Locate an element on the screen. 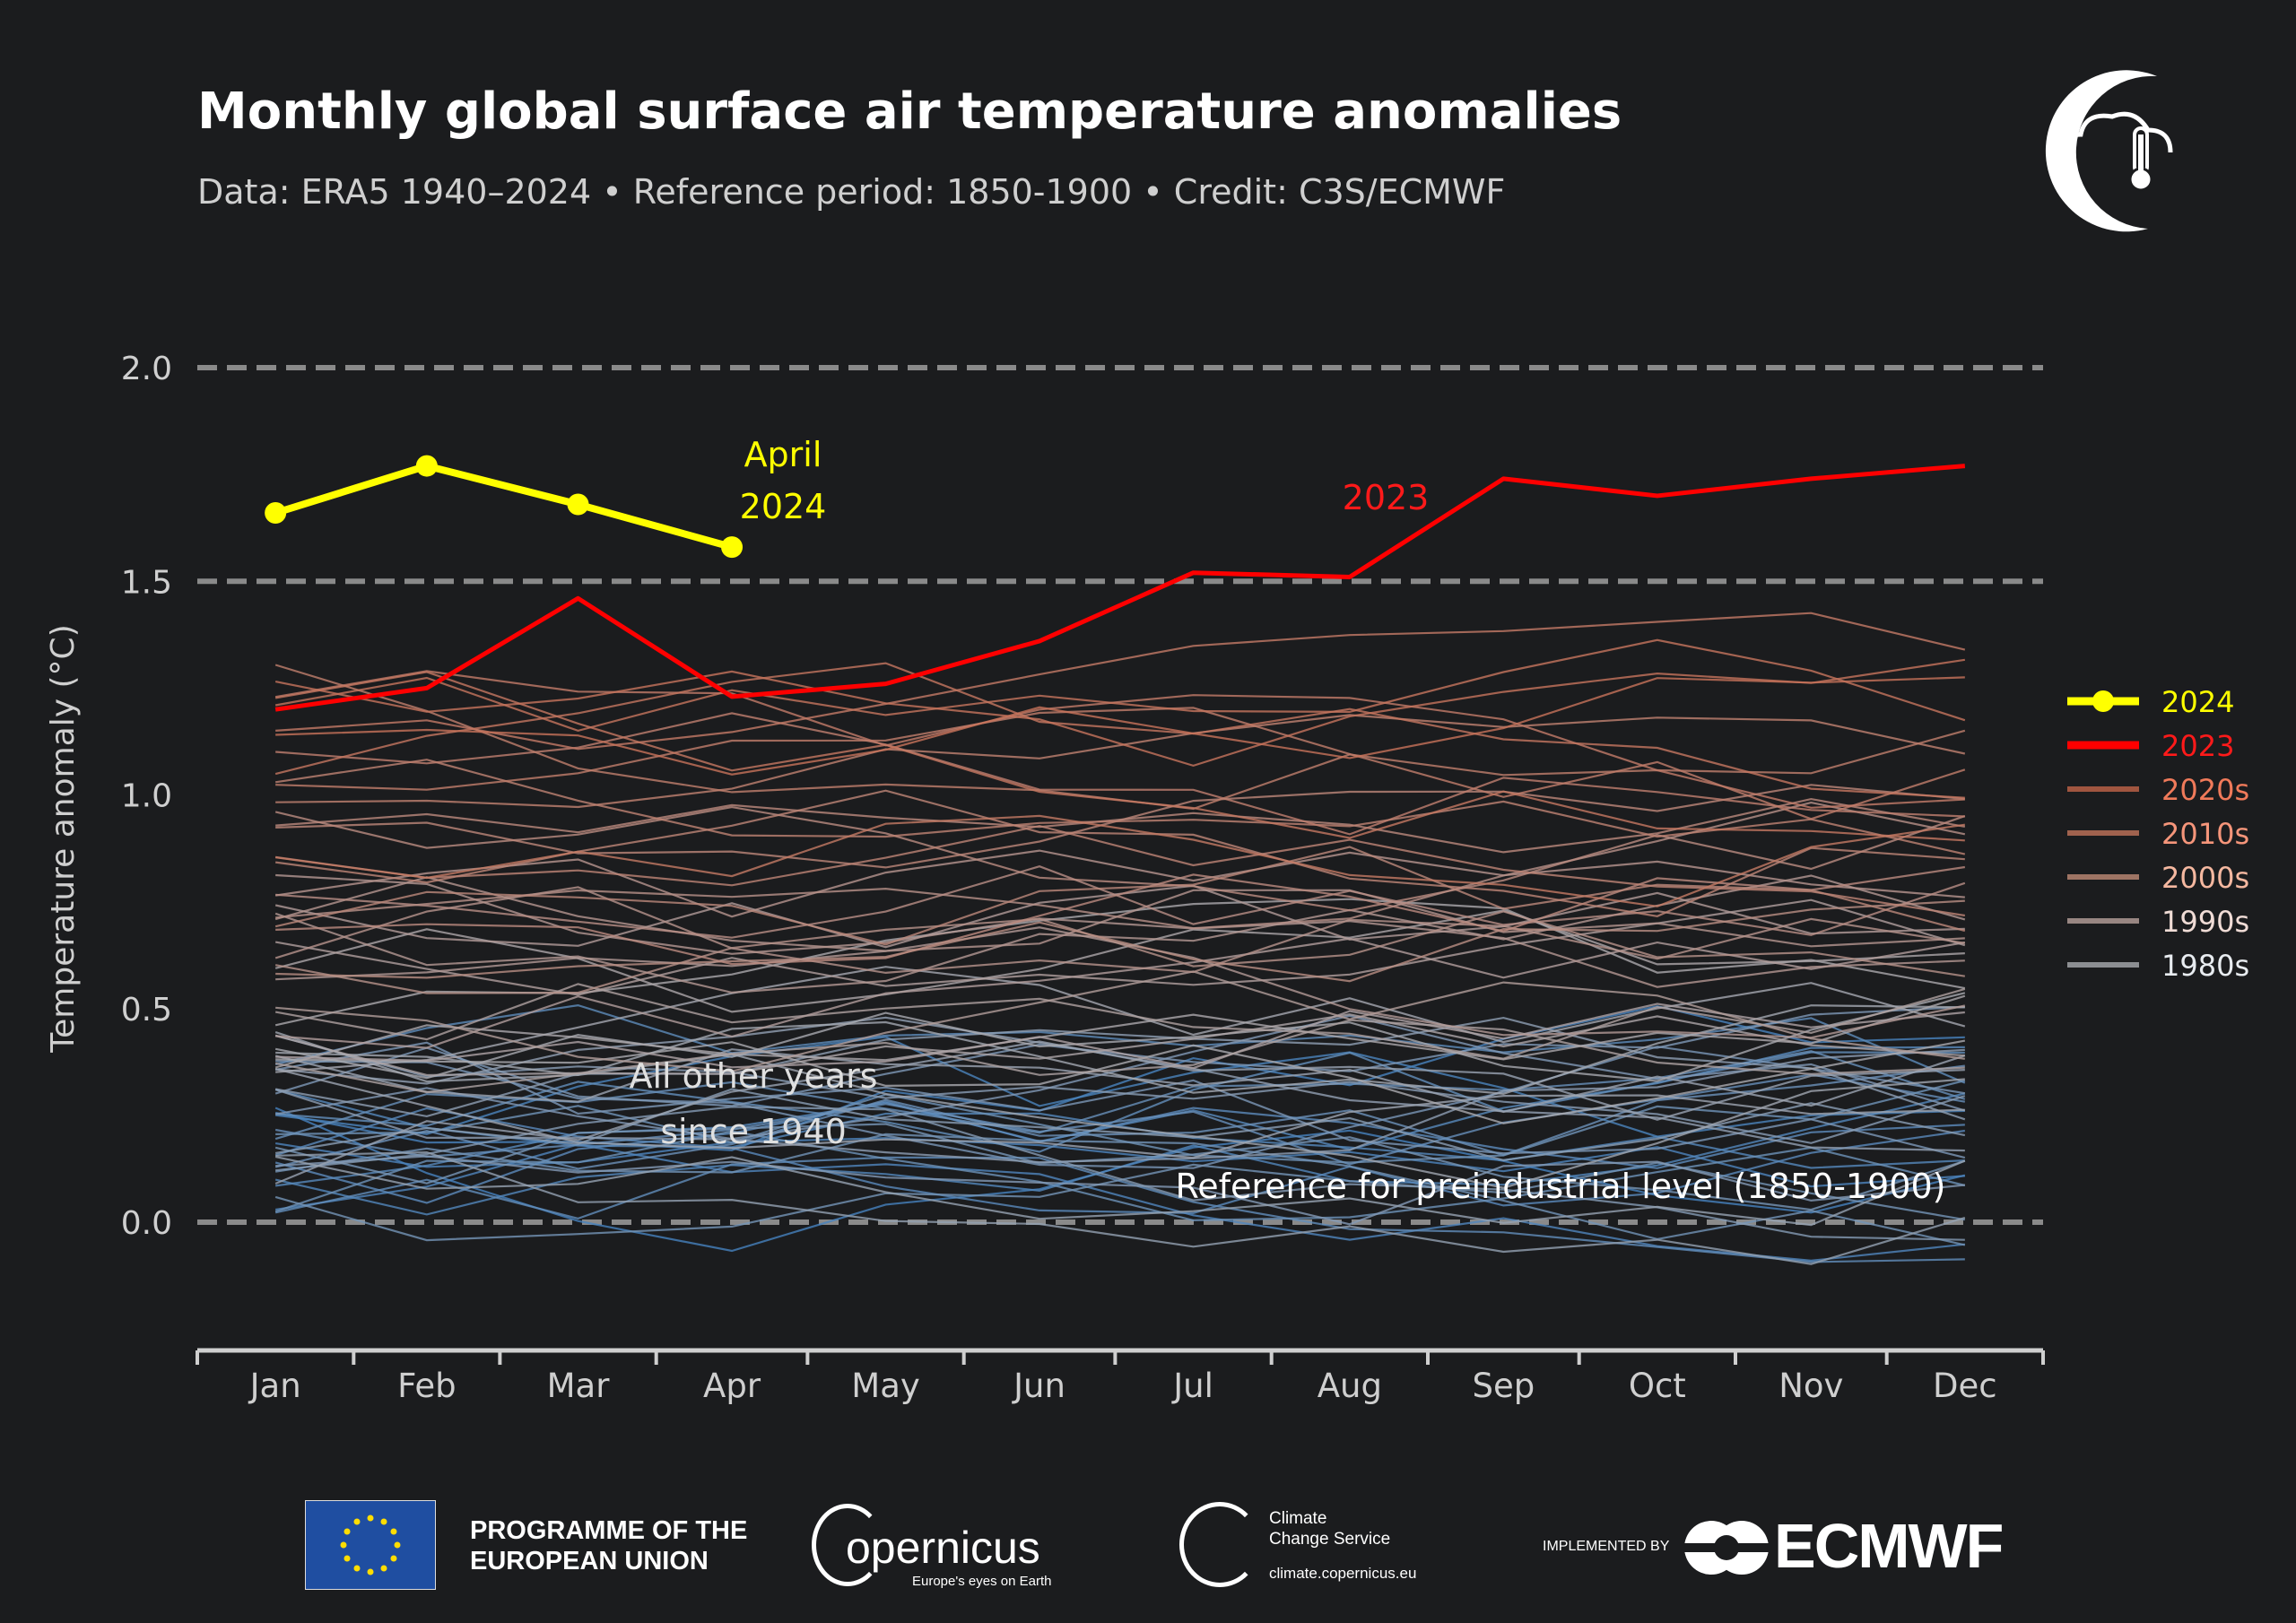  x-tick-label: Aug is located at coordinates (1350, 1386).